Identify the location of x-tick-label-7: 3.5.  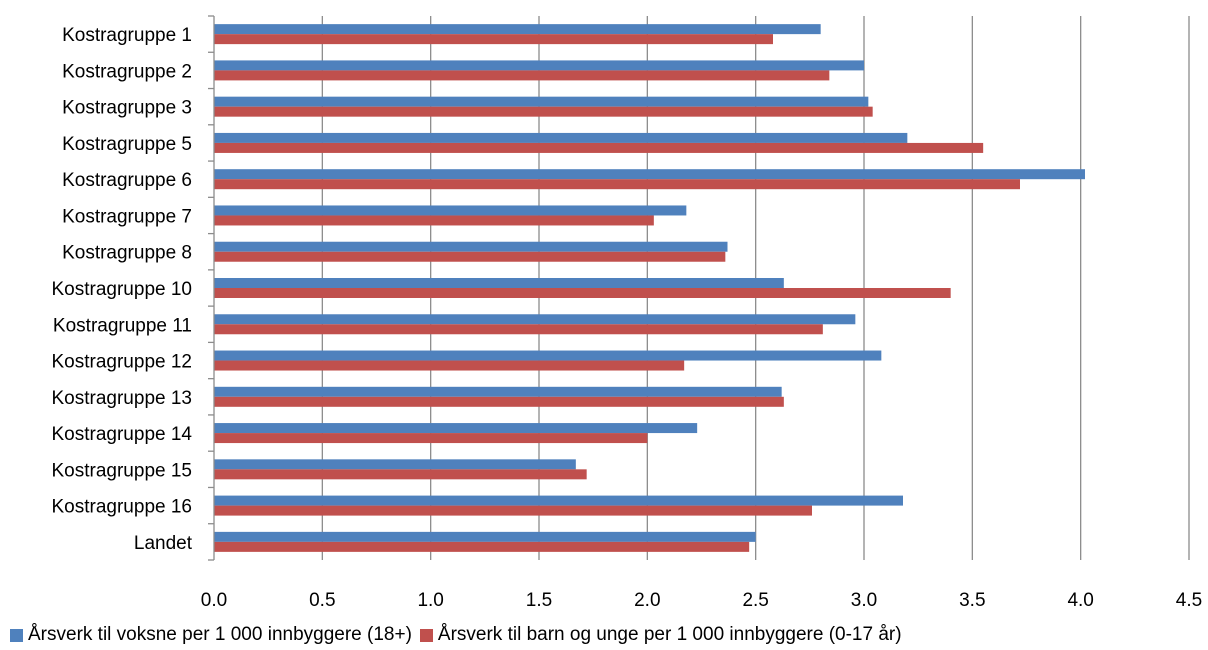
(972, 600).